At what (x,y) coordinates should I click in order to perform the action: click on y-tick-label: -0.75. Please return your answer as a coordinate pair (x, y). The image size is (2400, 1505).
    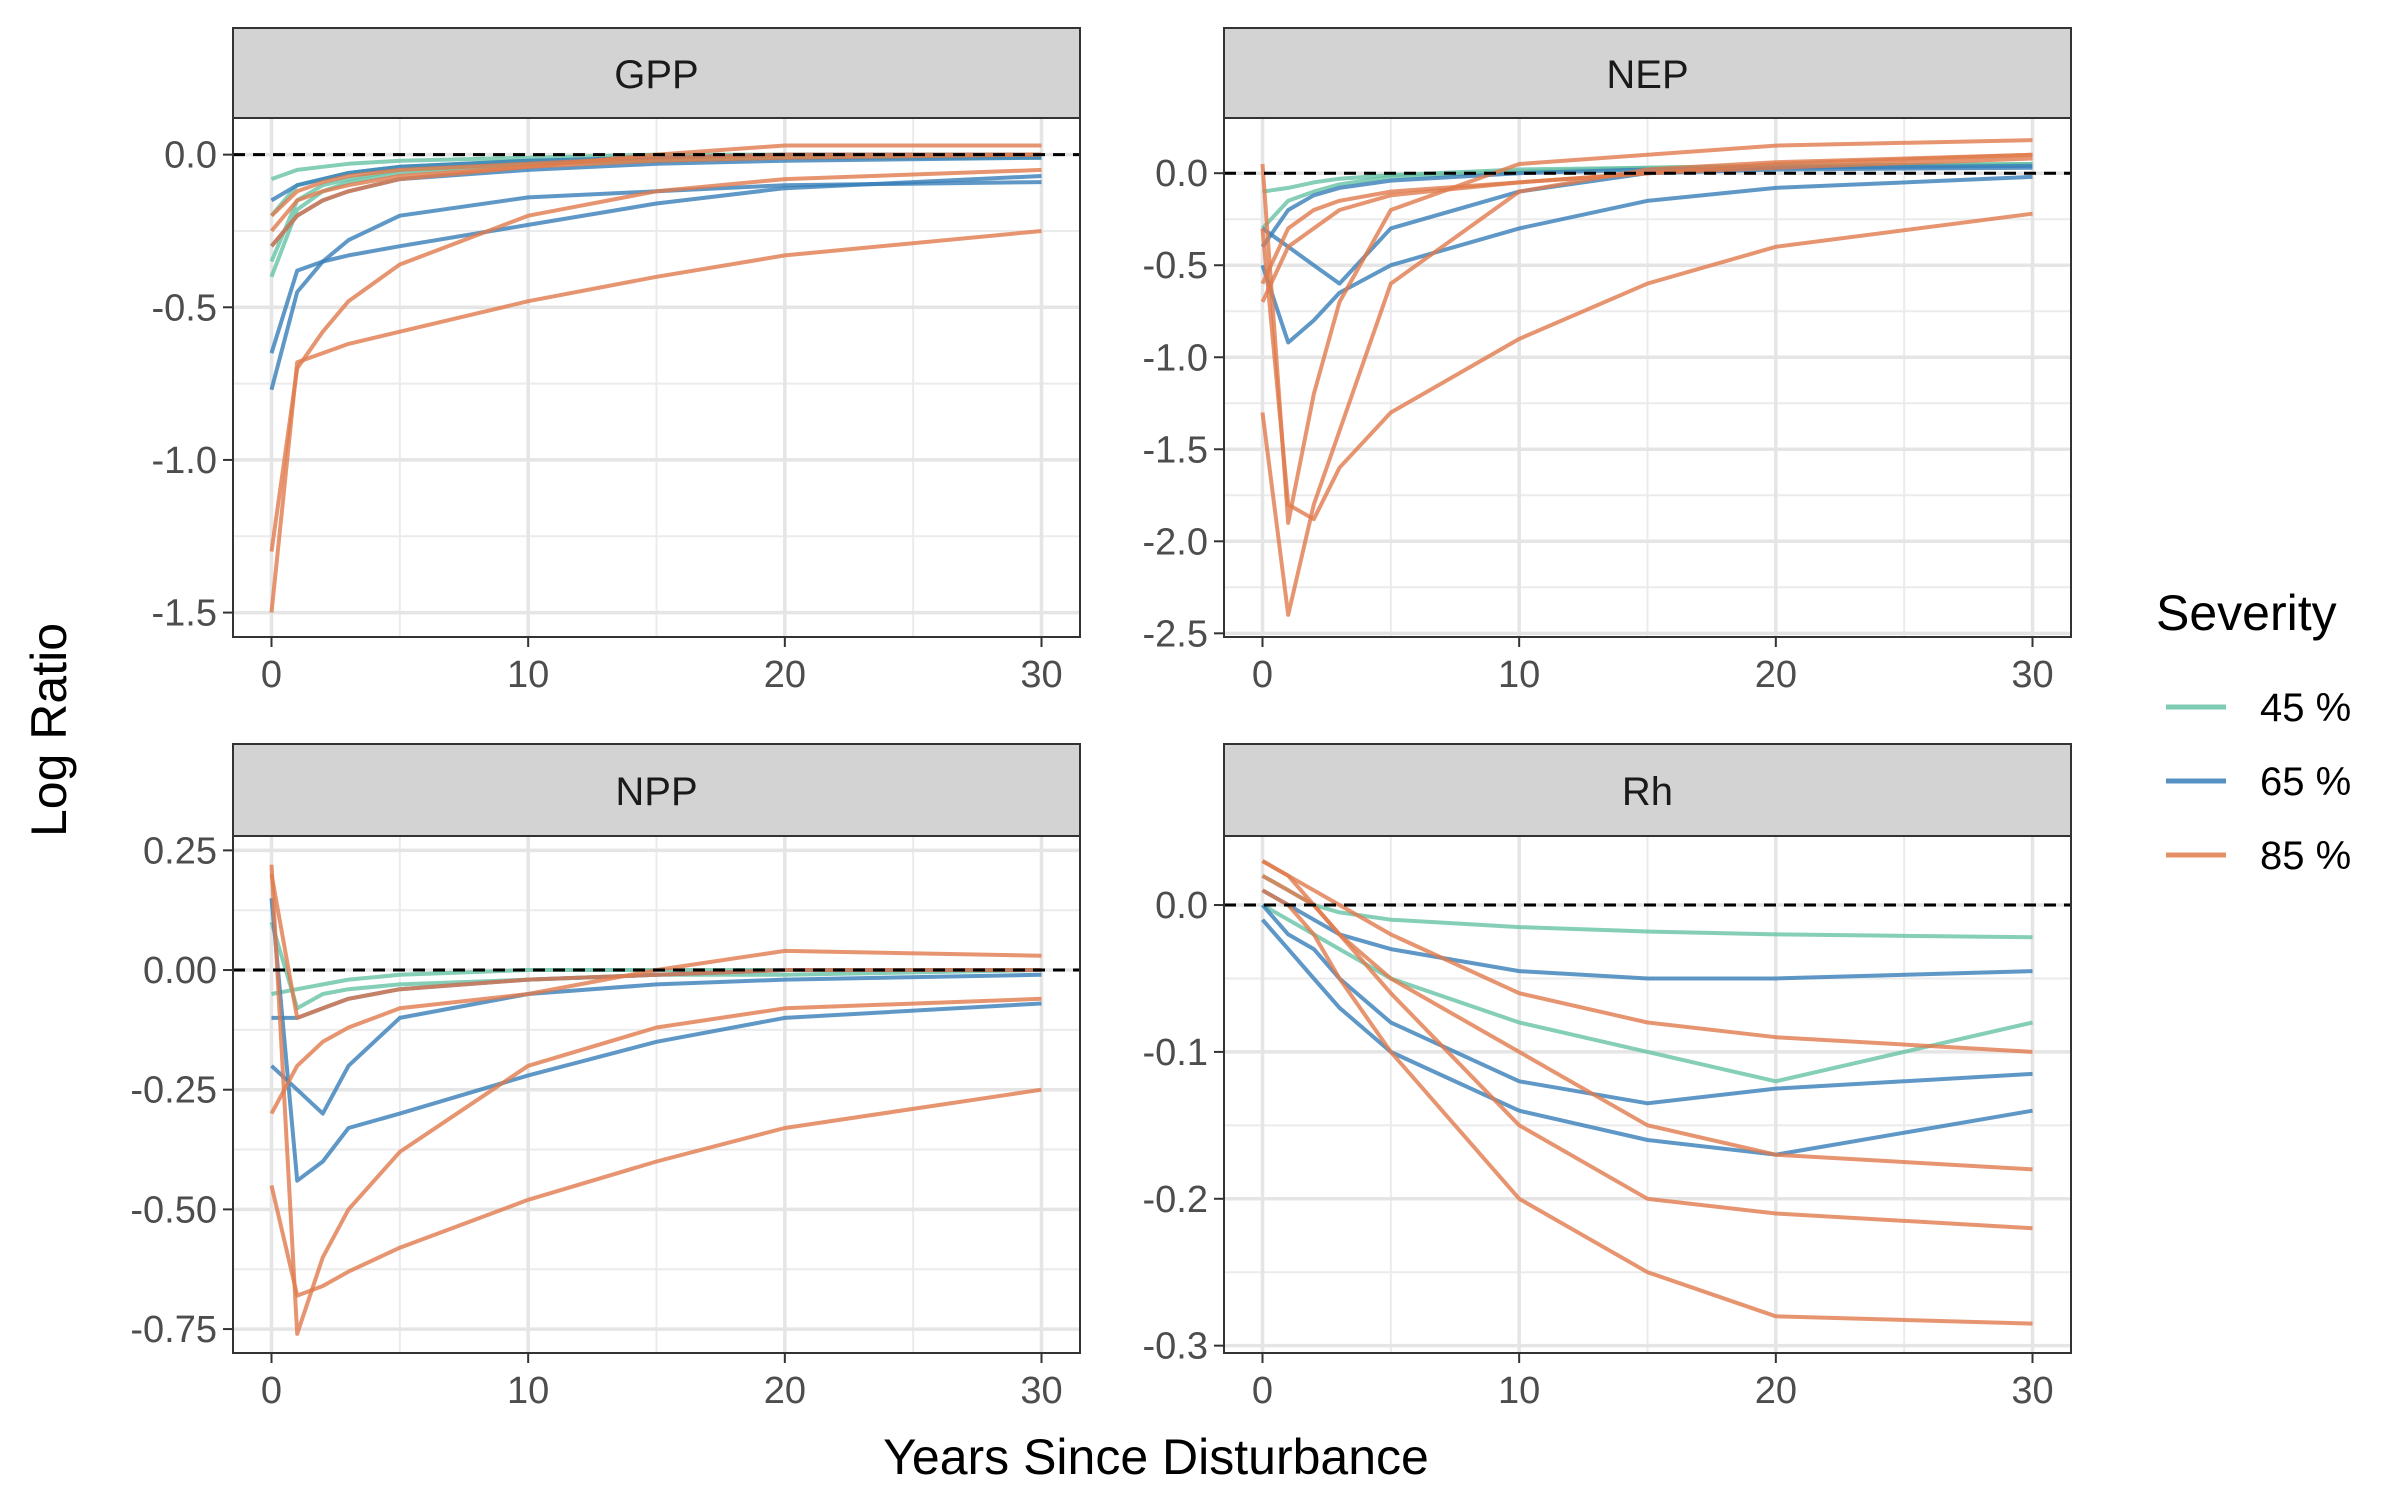
    Looking at the image, I should click on (173, 1330).